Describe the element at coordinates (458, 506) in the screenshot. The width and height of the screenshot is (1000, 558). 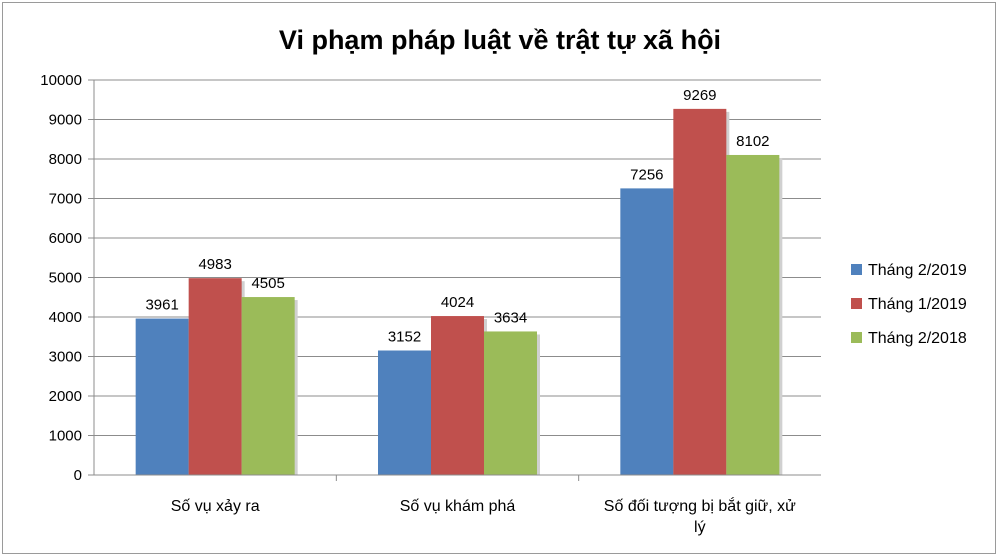
I see `x-category-label: Số vụ khám phá` at that location.